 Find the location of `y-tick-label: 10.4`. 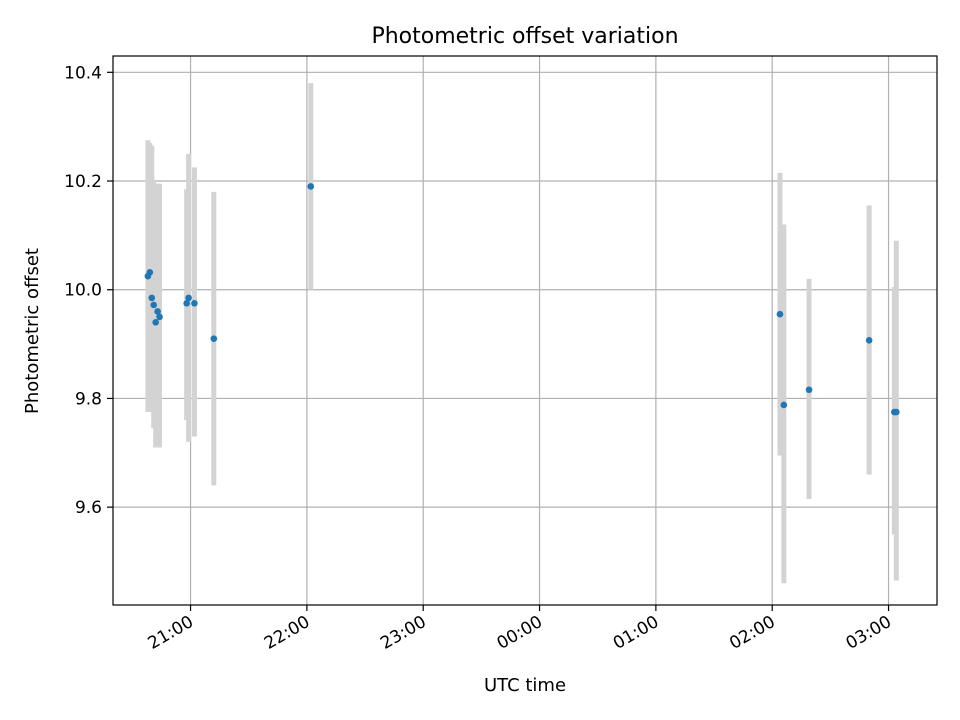

y-tick-label: 10.4 is located at coordinates (83, 73).